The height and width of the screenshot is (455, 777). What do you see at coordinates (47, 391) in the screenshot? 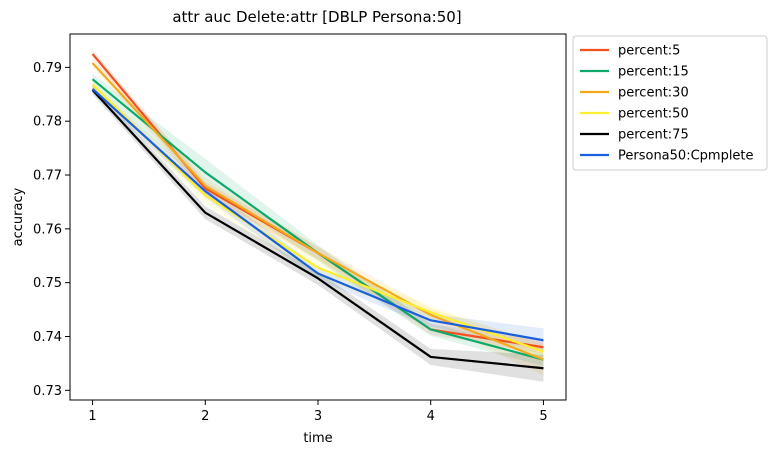
I see `y-tick-label: 0.73` at bounding box center [47, 391].